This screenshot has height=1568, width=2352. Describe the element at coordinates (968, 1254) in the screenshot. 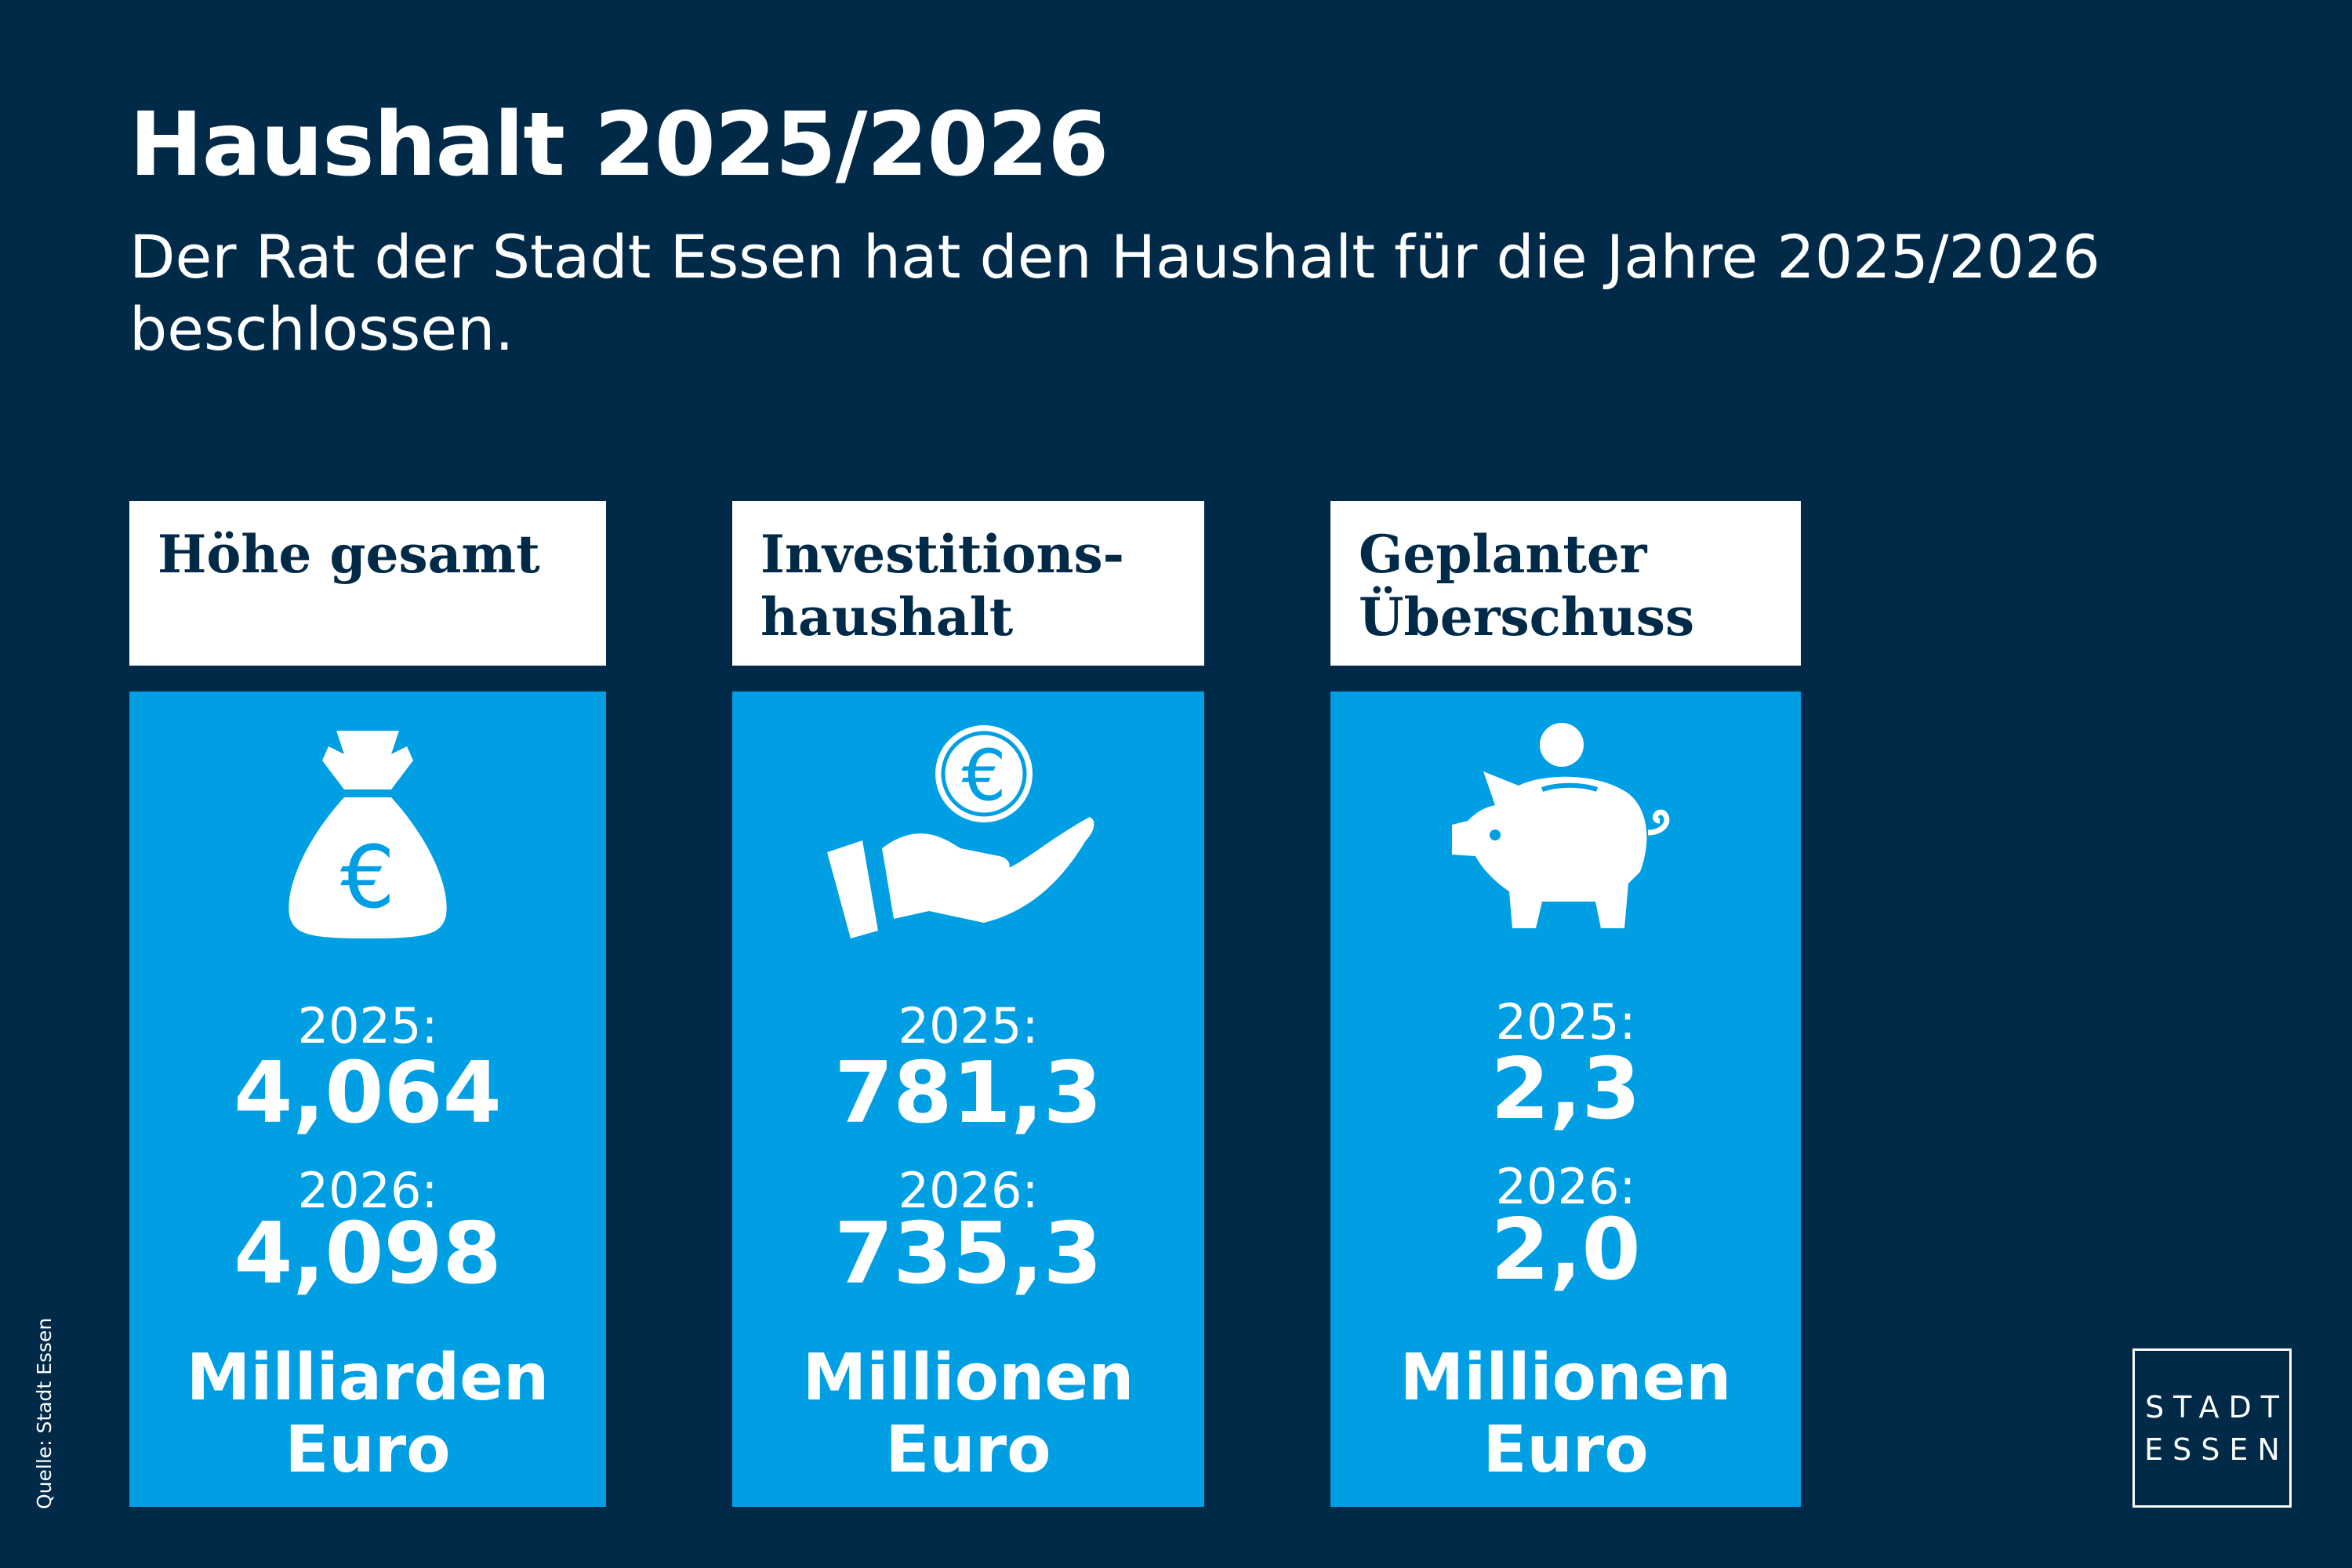

I see `value-2026: 735,3` at that location.